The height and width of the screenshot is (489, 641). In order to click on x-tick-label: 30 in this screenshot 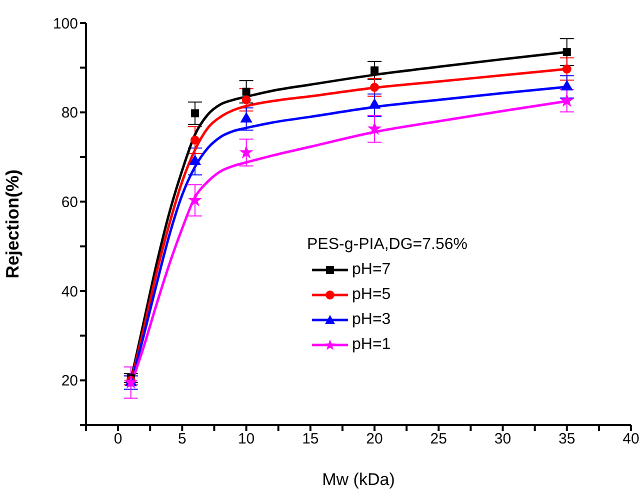, I will do `click(503, 439)`.